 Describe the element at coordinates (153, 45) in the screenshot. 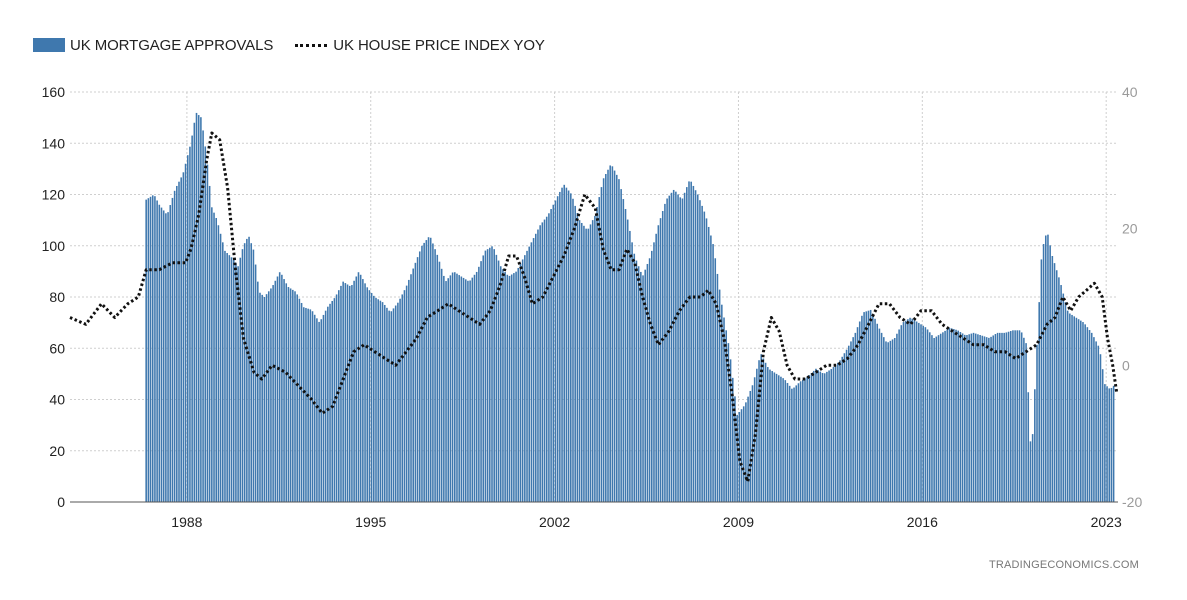

I see `legend-item-mortgage-approvals: UK MORTGAGE APPROVALS` at that location.